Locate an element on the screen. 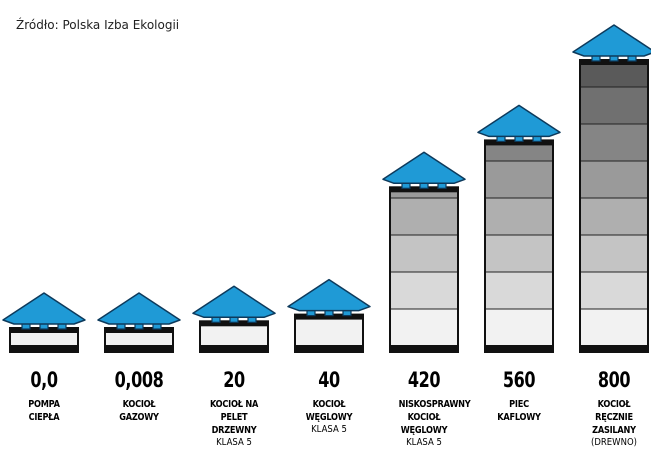 The height and width of the screenshot is (476, 651). value-label: 0,008 is located at coordinates (139, 380).